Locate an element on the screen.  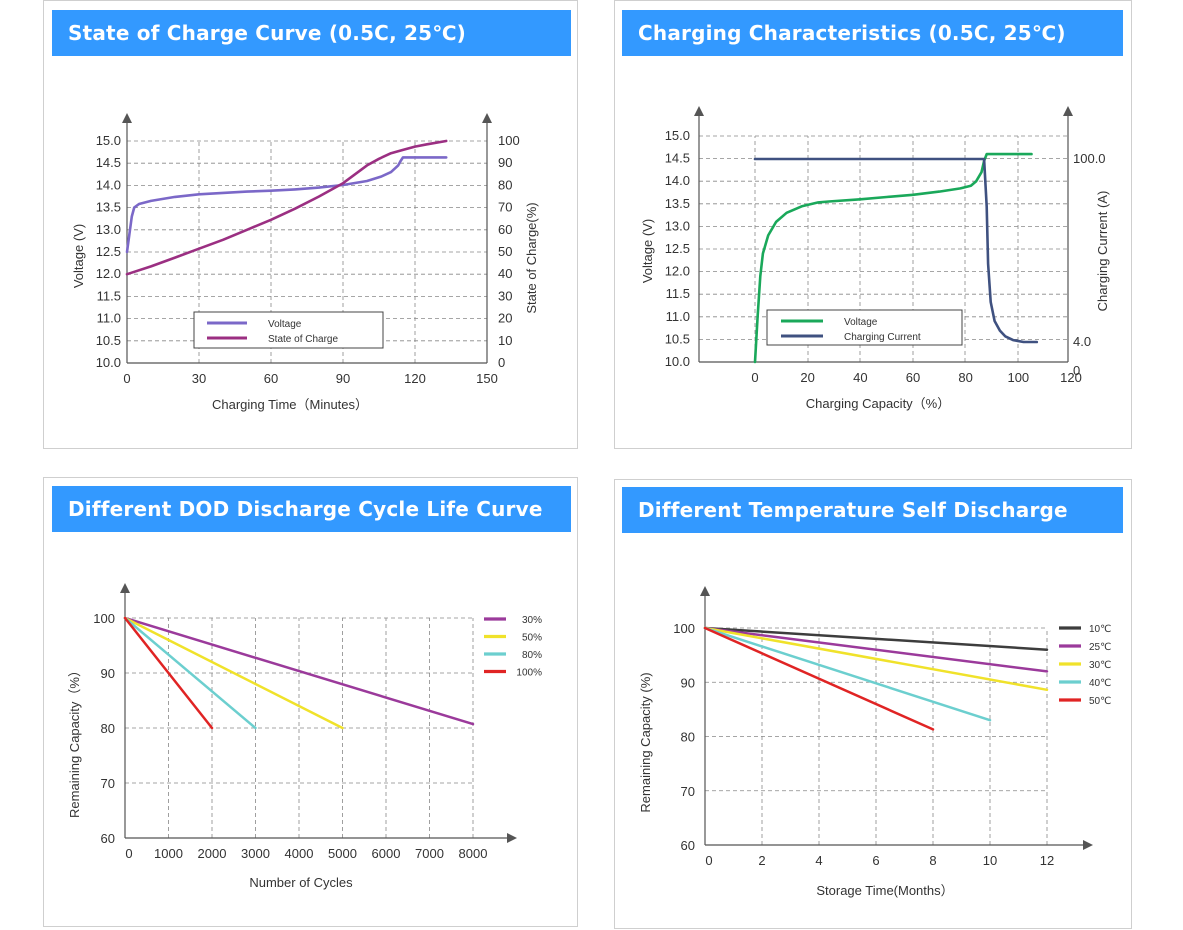
x-tick-label: 12 is located at coordinates (1047, 860).